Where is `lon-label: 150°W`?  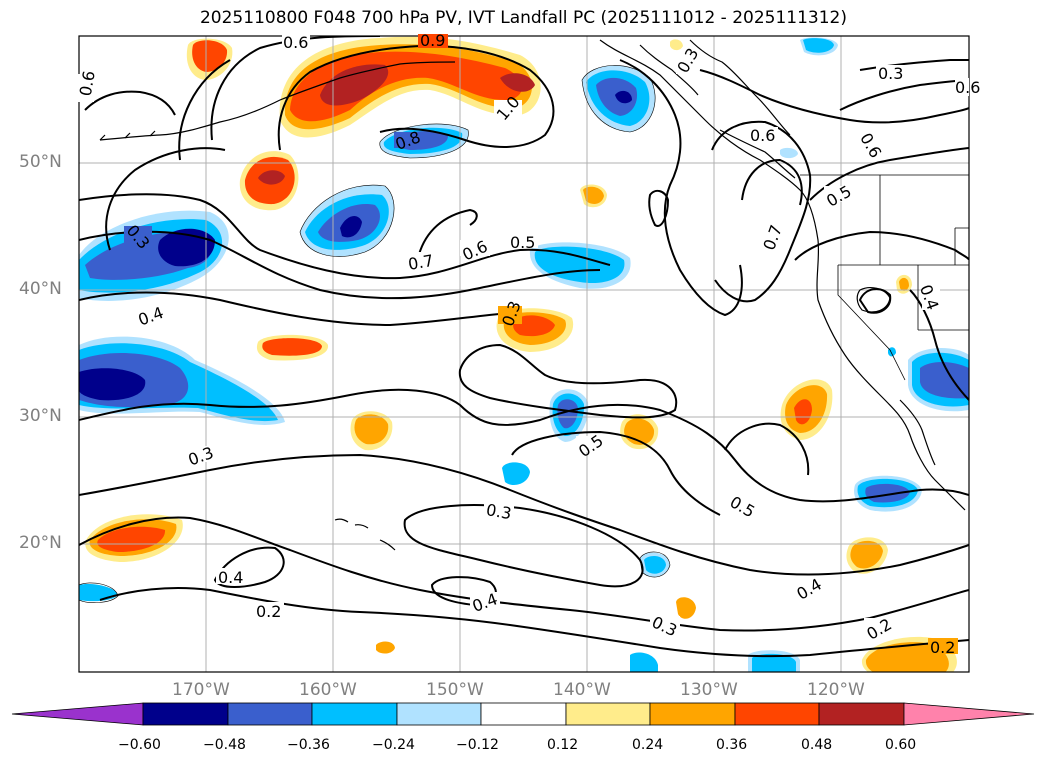 lon-label: 150°W is located at coordinates (455, 690).